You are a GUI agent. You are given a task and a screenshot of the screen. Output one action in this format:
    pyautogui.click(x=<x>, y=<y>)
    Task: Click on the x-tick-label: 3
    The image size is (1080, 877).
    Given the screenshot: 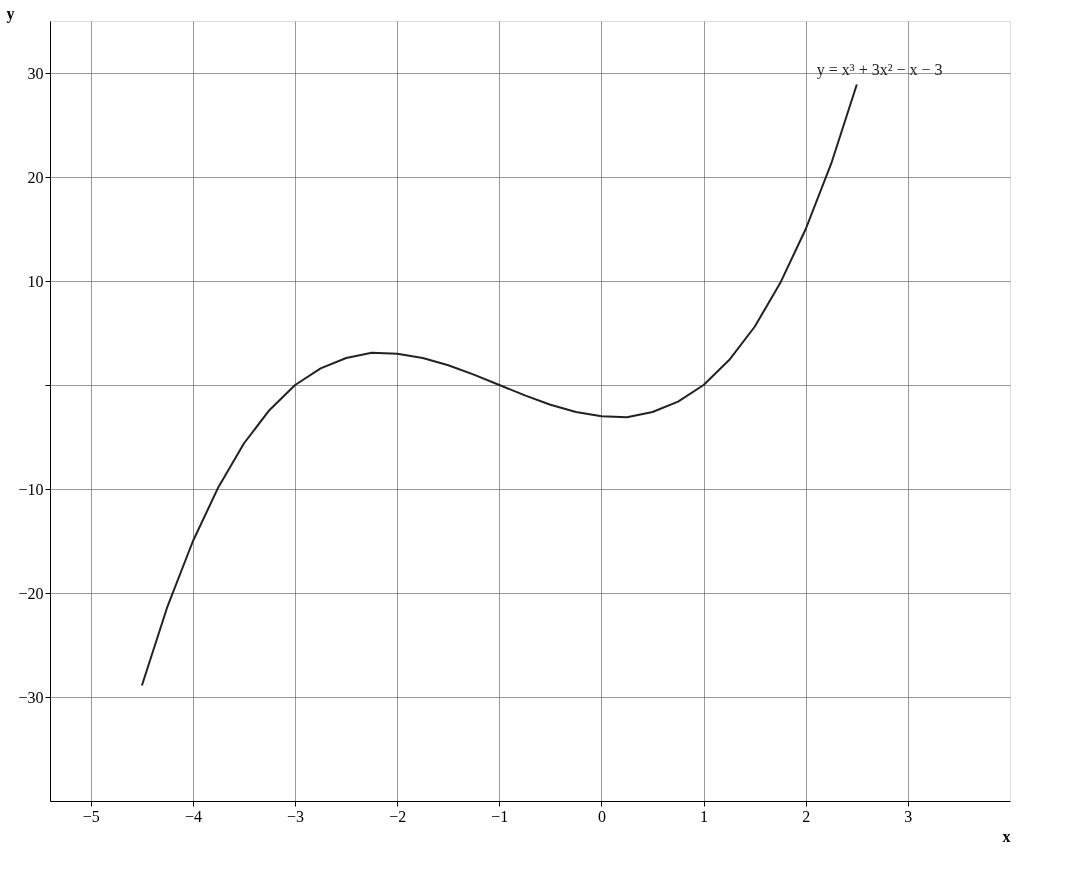 What is the action you would take?
    pyautogui.click(x=908, y=816)
    